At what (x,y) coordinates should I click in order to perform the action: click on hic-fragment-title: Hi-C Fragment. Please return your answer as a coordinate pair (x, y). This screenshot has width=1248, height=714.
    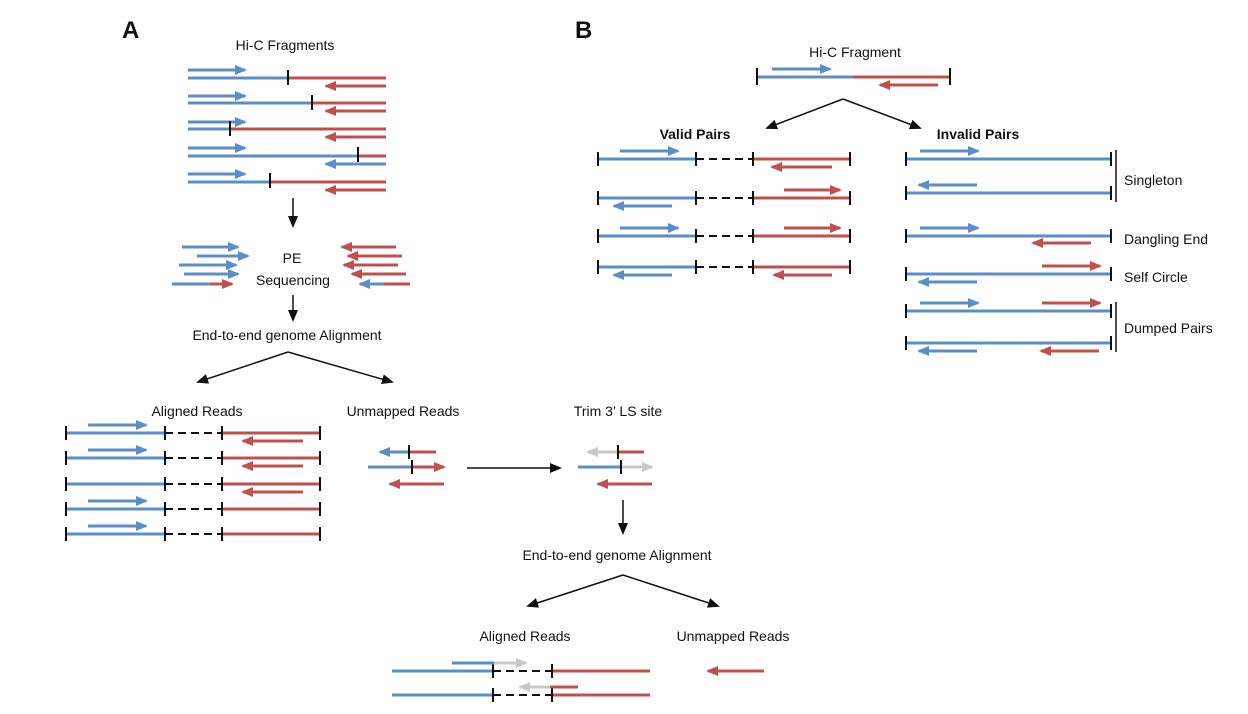
    Looking at the image, I should click on (855, 52).